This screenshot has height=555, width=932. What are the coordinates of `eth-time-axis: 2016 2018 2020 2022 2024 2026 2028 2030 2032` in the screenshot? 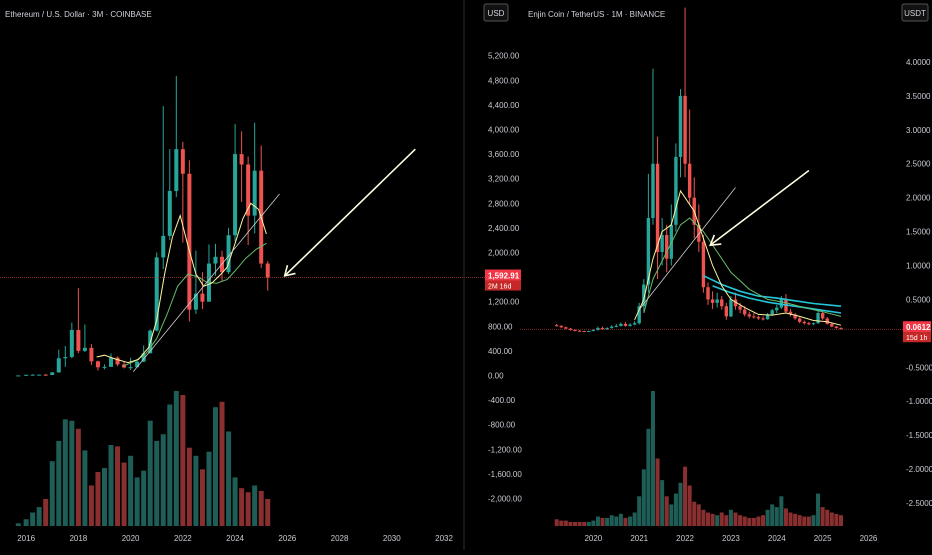 It's located at (235, 538).